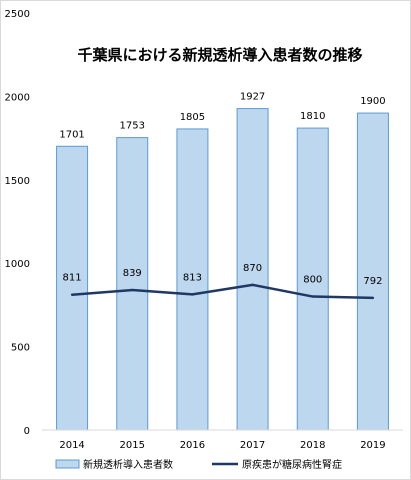  What do you see at coordinates (132, 273) in the screenshot?
I see `line-data-label: 839` at bounding box center [132, 273].